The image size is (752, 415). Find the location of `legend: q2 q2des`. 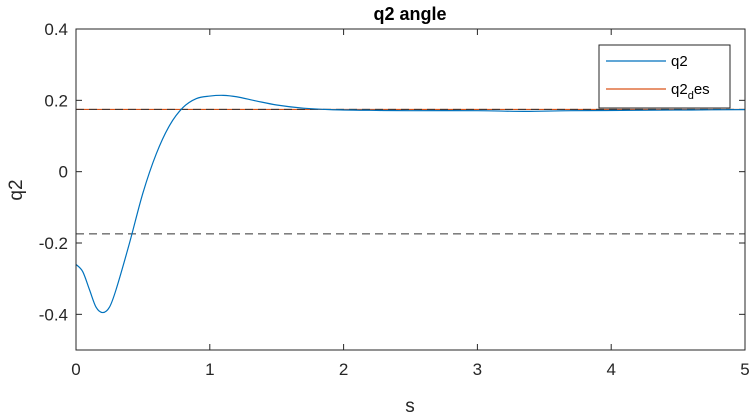

legend: q2 q2des is located at coordinates (664, 76).